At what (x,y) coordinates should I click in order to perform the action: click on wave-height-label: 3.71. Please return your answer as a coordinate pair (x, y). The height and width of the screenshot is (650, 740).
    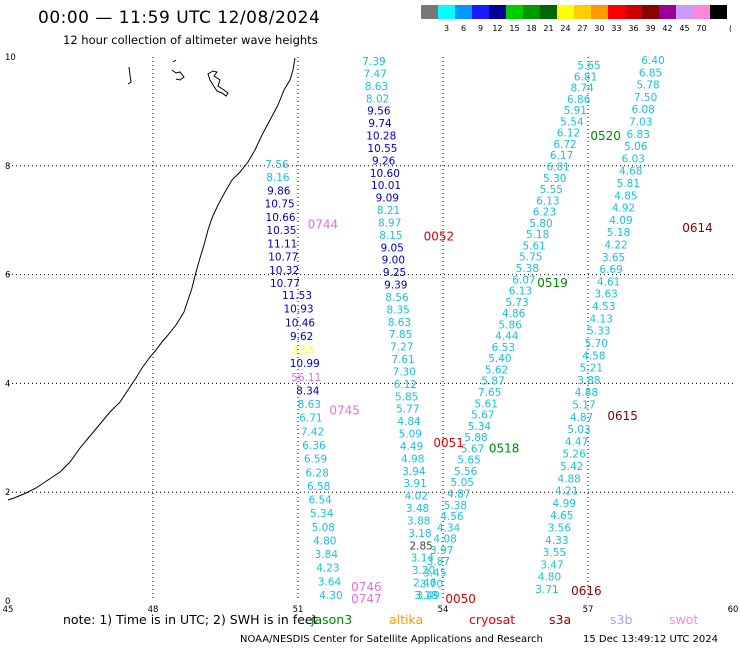
    Looking at the image, I should click on (546, 590).